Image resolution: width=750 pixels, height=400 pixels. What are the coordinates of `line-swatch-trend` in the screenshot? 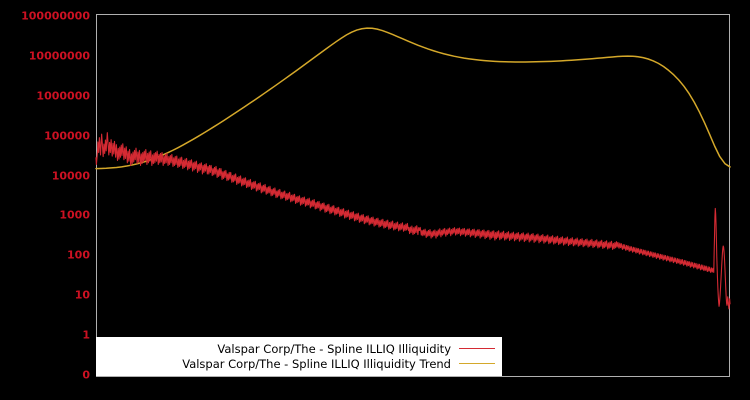 It's located at (477, 363).